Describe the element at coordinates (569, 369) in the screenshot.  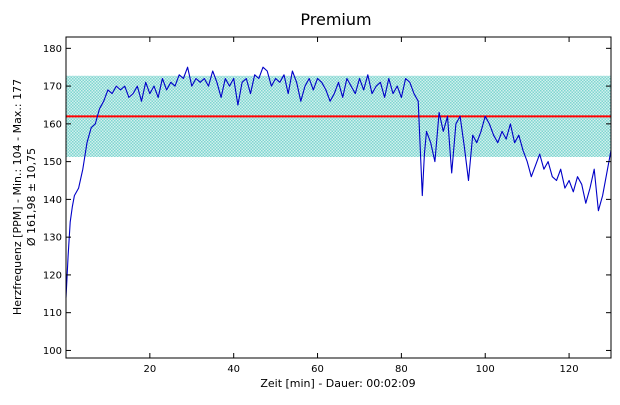
I see `x-tick-label: 120` at that location.